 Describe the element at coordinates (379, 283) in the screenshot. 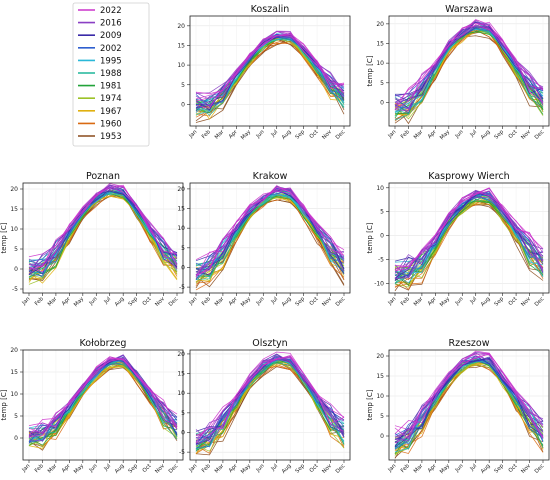

I see `ytick-label: -10` at that location.